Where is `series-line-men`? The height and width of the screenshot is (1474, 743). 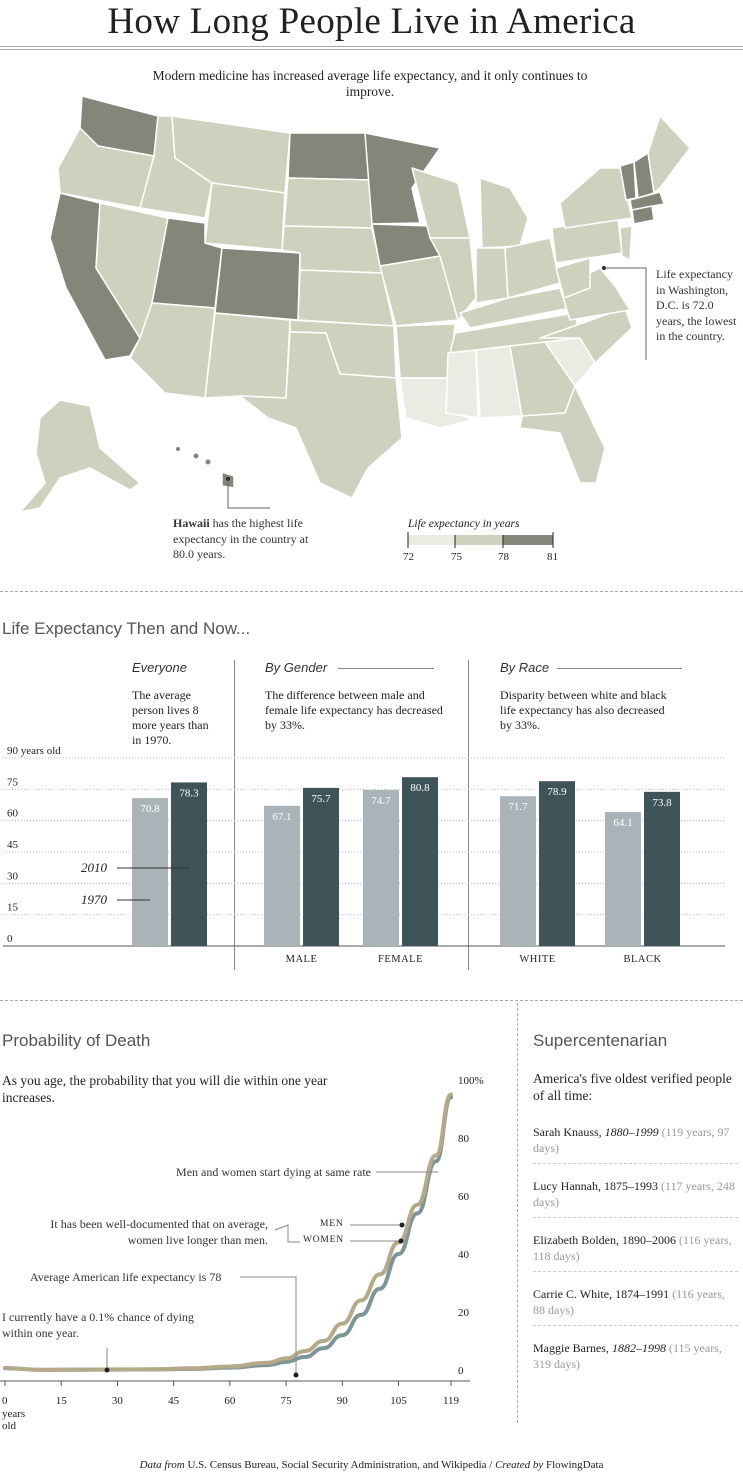 series-line-men is located at coordinates (228, 1232).